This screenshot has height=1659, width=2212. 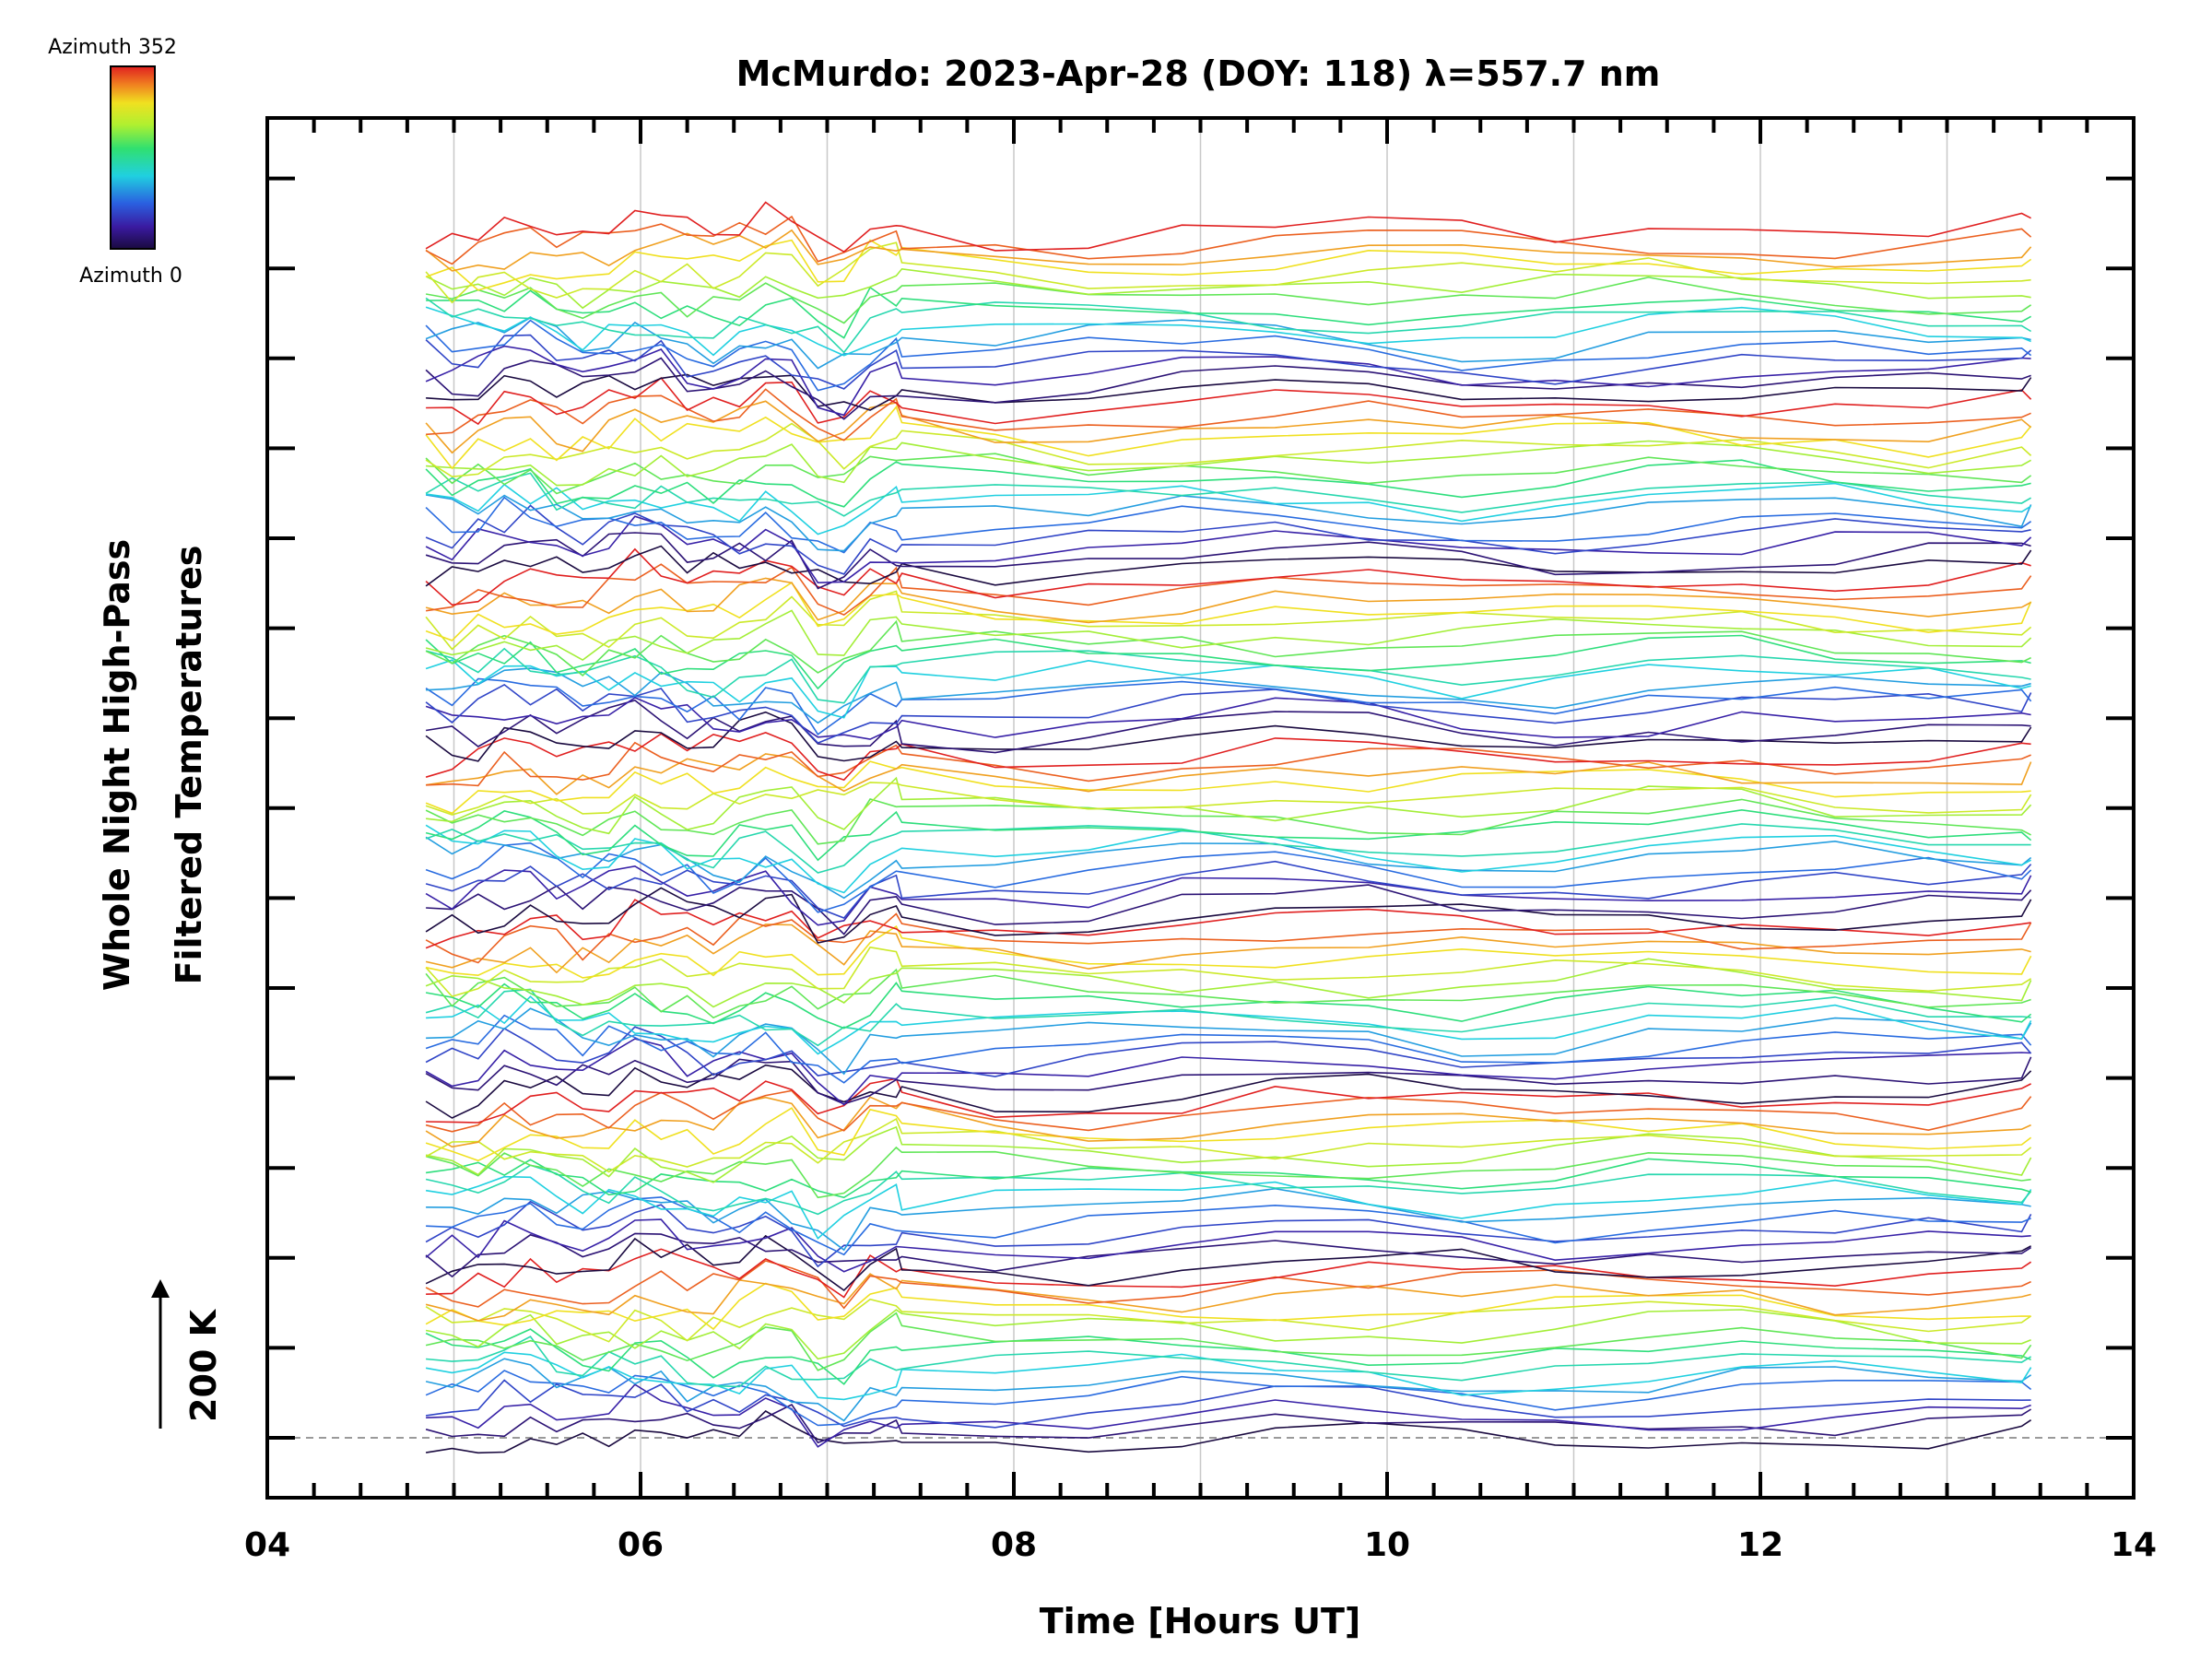 What do you see at coordinates (160, 1354) in the screenshot?
I see `scale-arrow` at bounding box center [160, 1354].